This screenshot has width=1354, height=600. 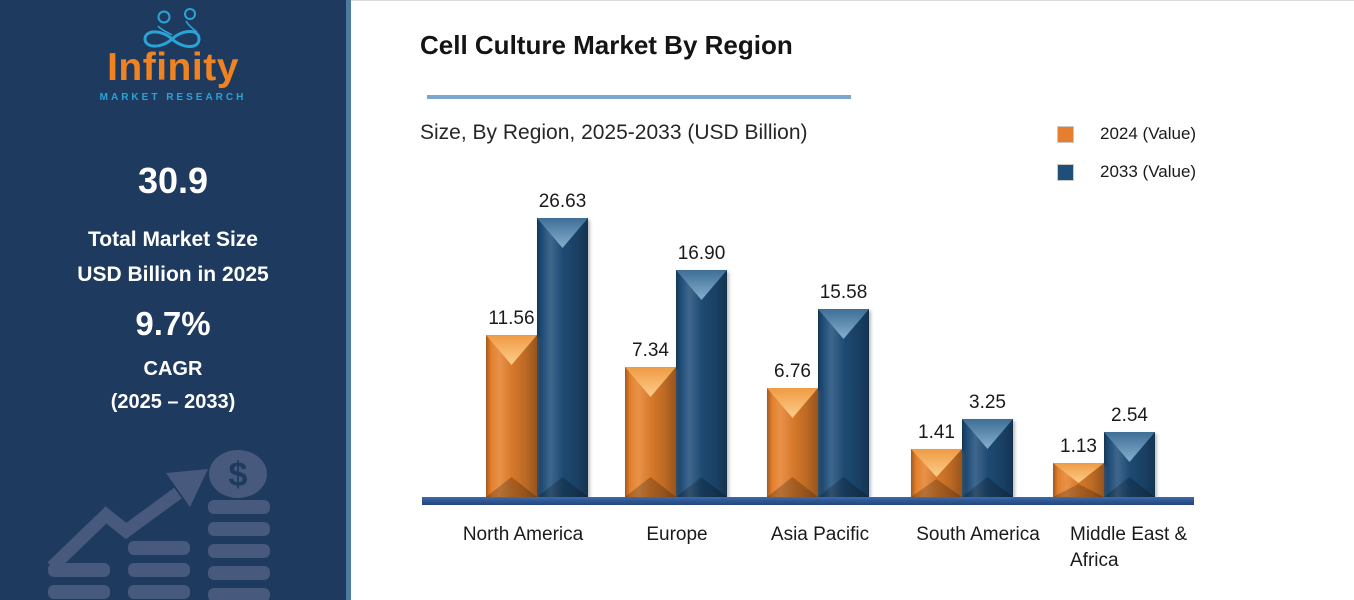 I want to click on legend-item-2024: 2024 (Value), so click(x=1126, y=134).